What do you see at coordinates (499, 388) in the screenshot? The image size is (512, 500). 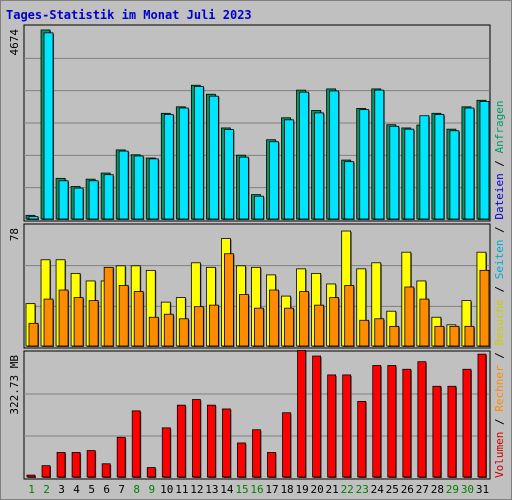 I see `legend-item-rechner: Rechner` at bounding box center [499, 388].